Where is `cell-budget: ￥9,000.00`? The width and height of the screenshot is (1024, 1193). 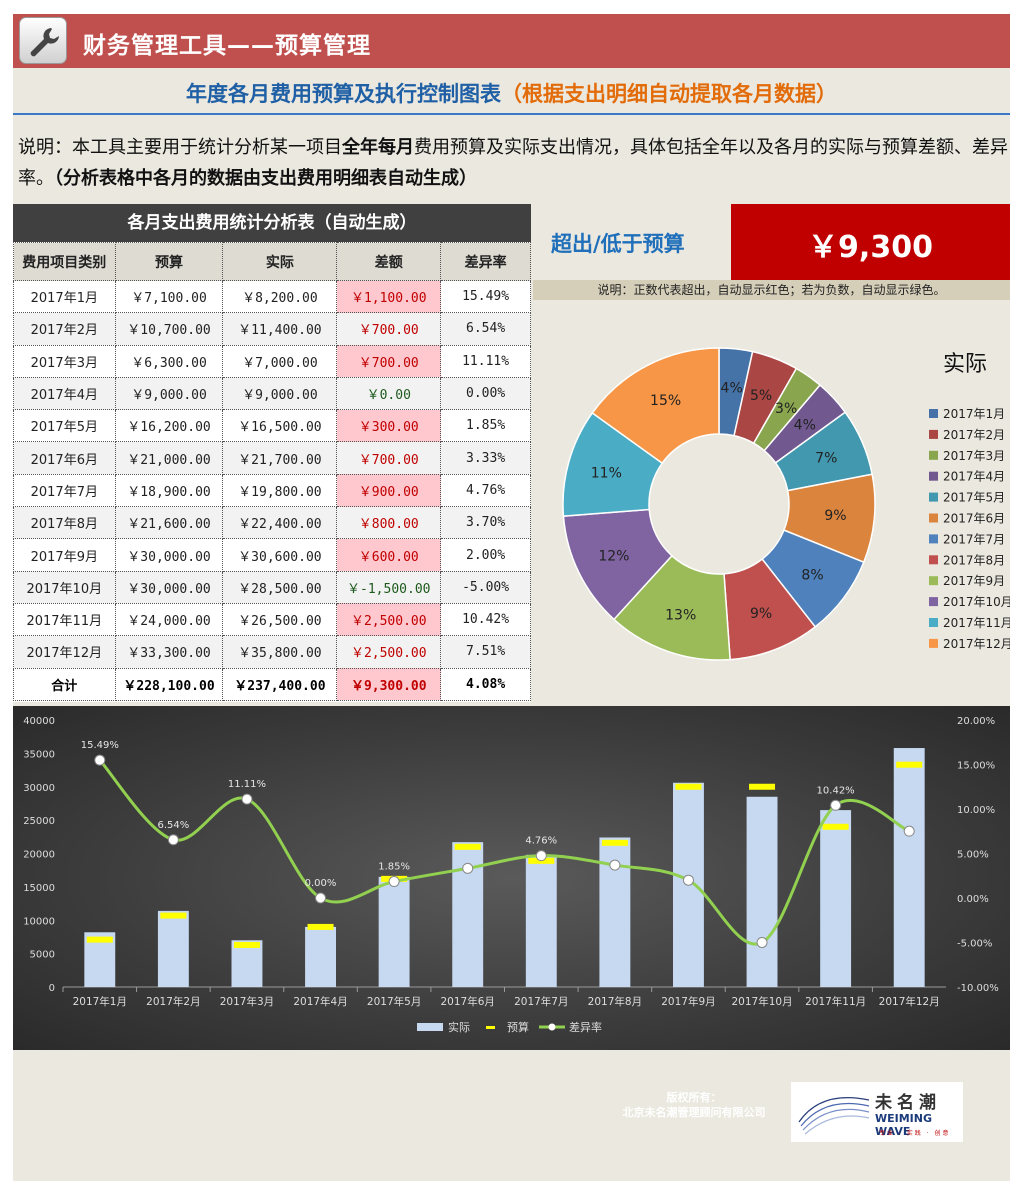
cell-budget: ￥9,000.00 is located at coordinates (169, 393).